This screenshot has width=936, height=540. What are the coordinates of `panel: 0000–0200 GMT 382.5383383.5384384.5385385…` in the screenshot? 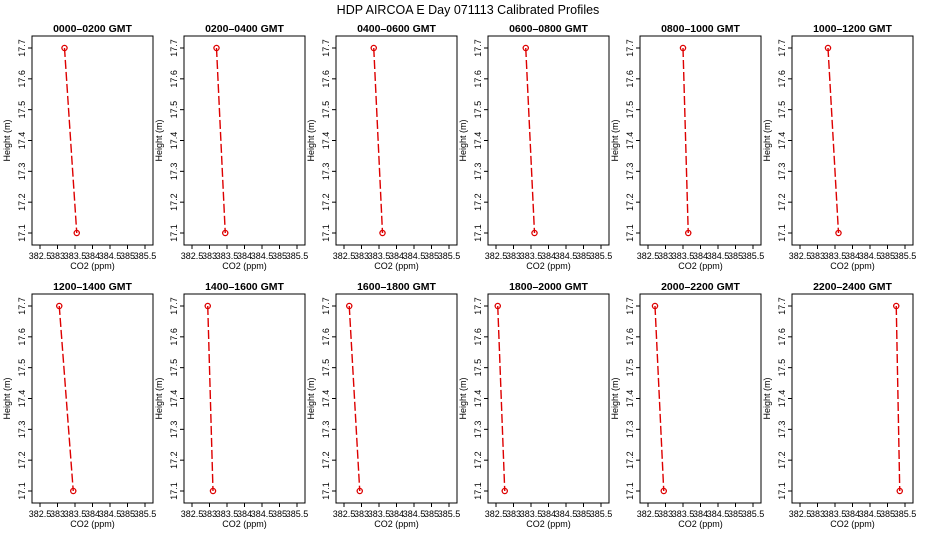 It's located at (79, 147).